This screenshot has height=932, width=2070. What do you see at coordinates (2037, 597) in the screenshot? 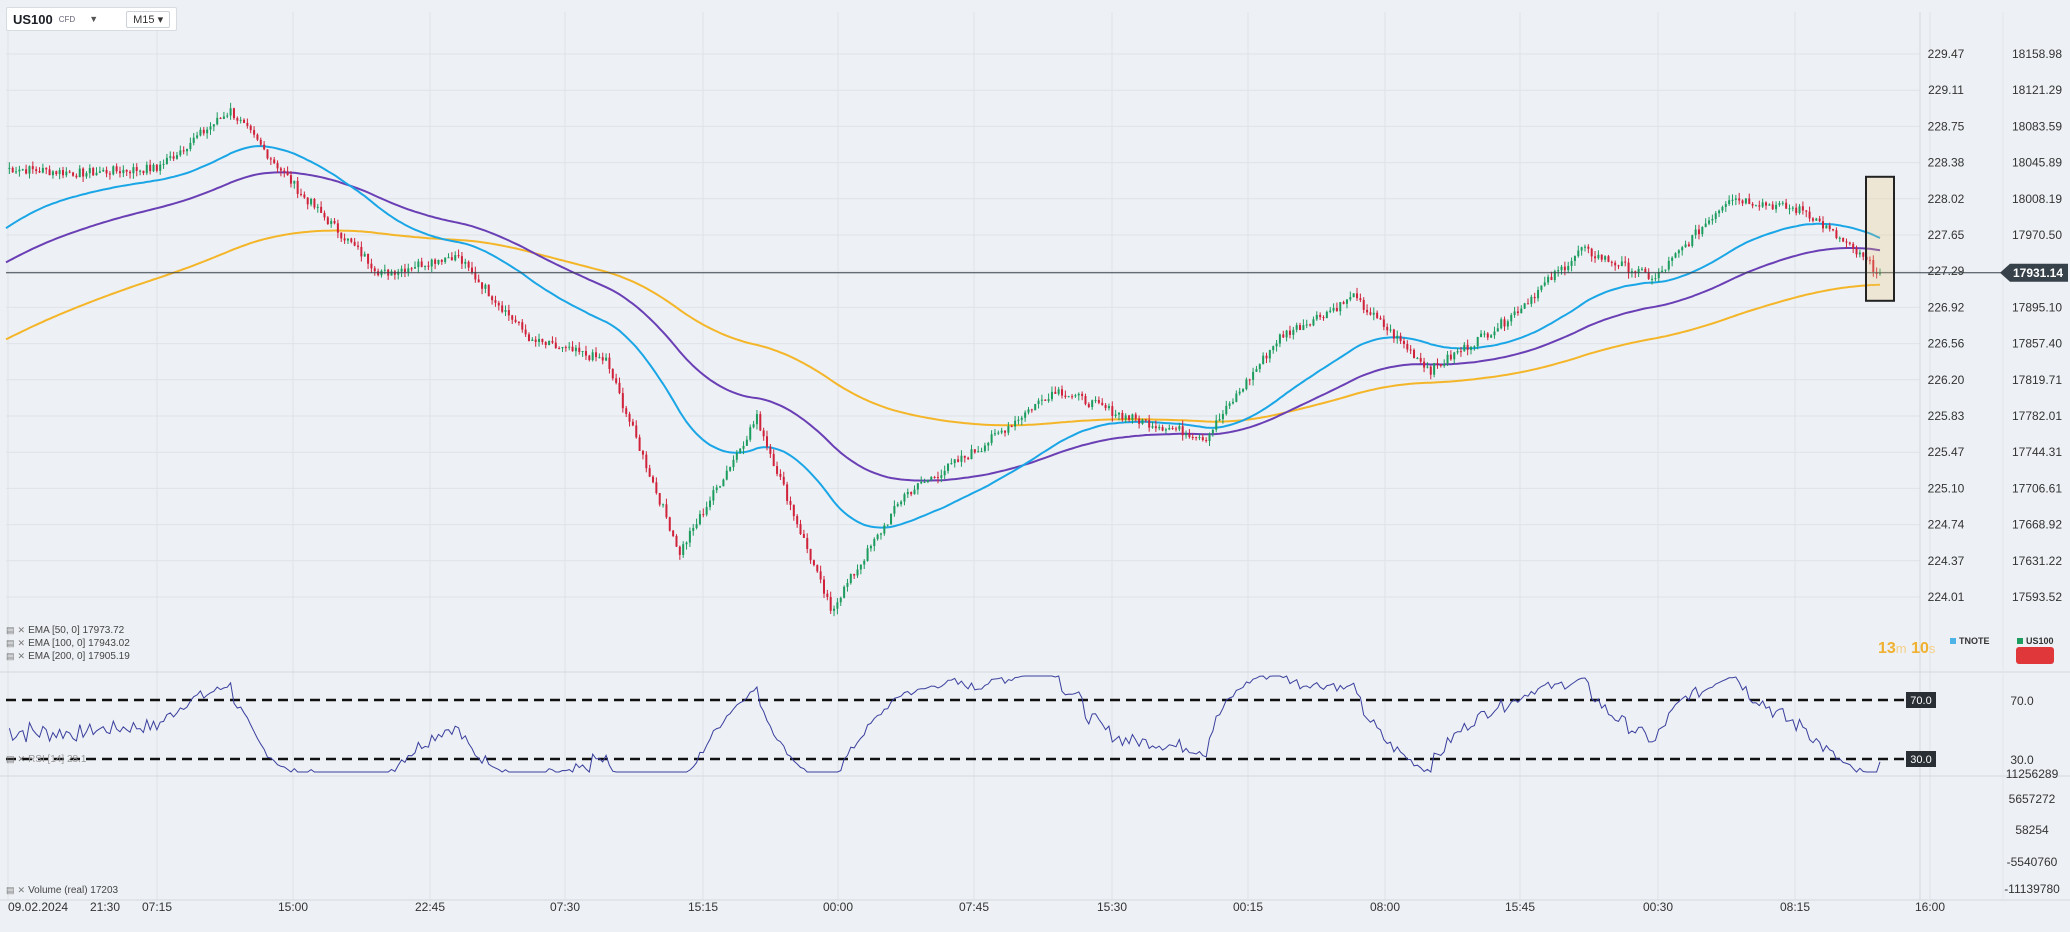
I see `price-tick-right: 17593.52` at bounding box center [2037, 597].